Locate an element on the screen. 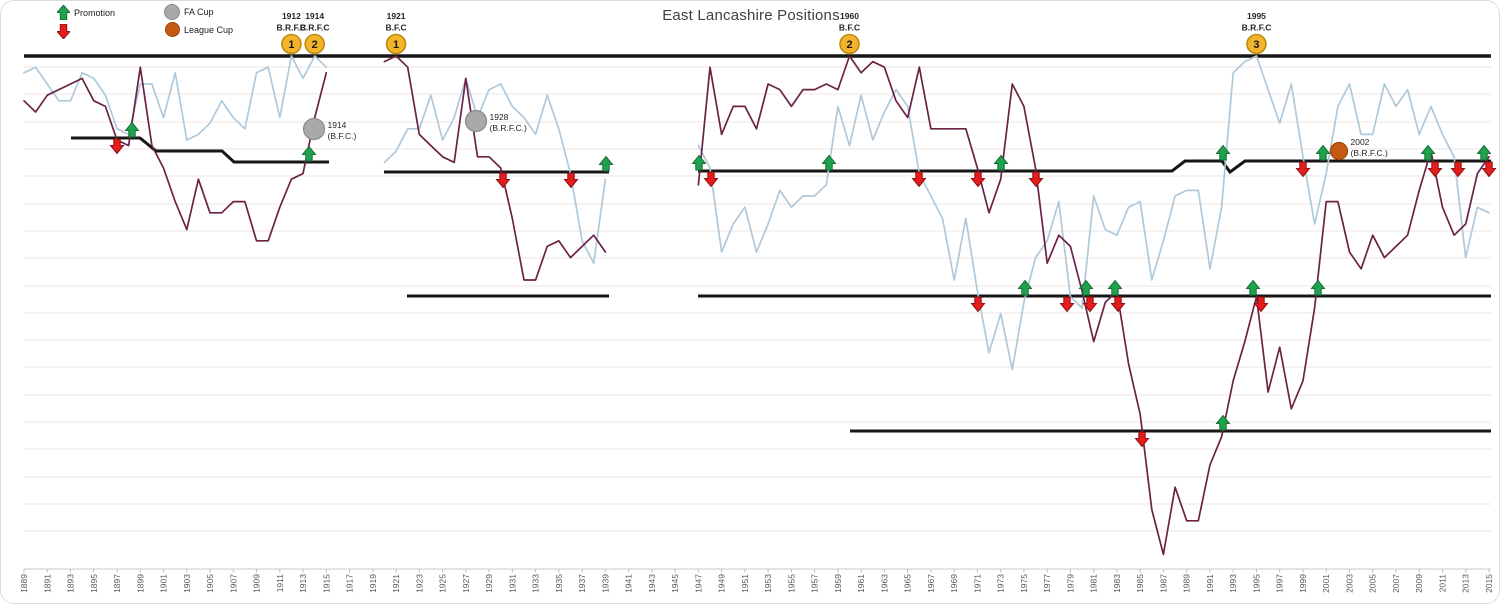  relegation-arrow-icon is located at coordinates (63, 31).